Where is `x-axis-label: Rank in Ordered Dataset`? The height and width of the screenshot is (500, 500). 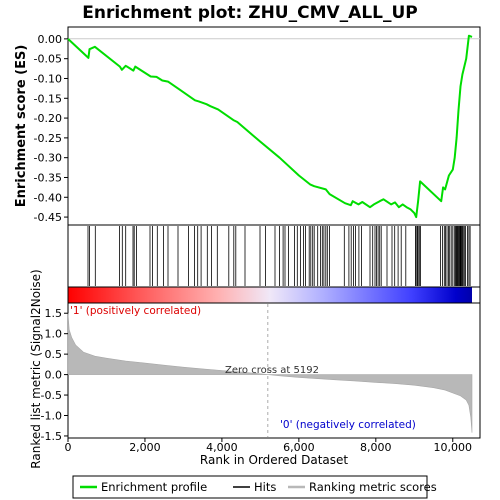
x-axis-label: Rank in Ordered Dataset is located at coordinates (274, 460).